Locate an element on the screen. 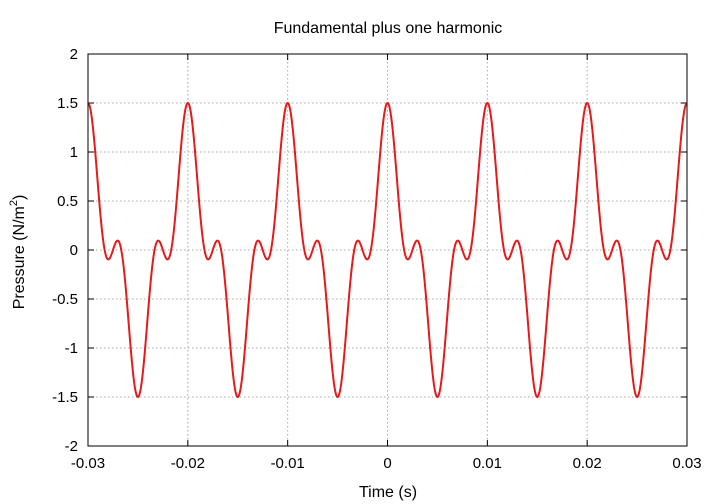 The height and width of the screenshot is (504, 720). x-tick-label: 0.03 is located at coordinates (686, 463).